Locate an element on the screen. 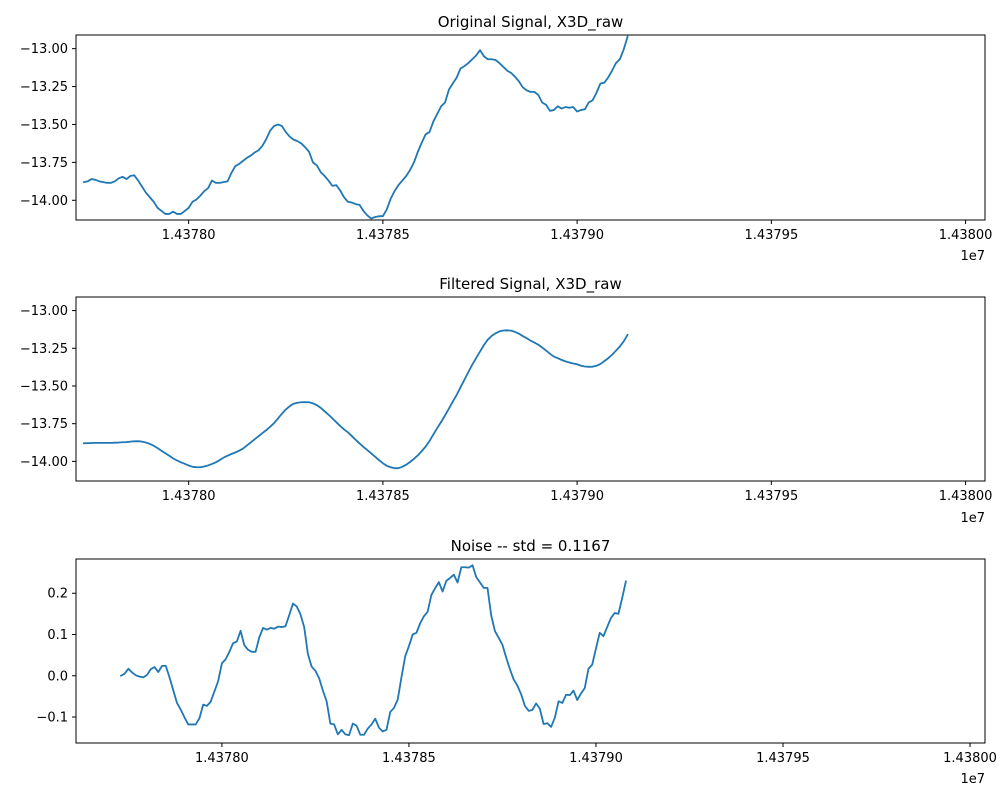 The width and height of the screenshot is (1000, 800). subplot-title: Original Signal, X3D_raw is located at coordinates (531, 22).